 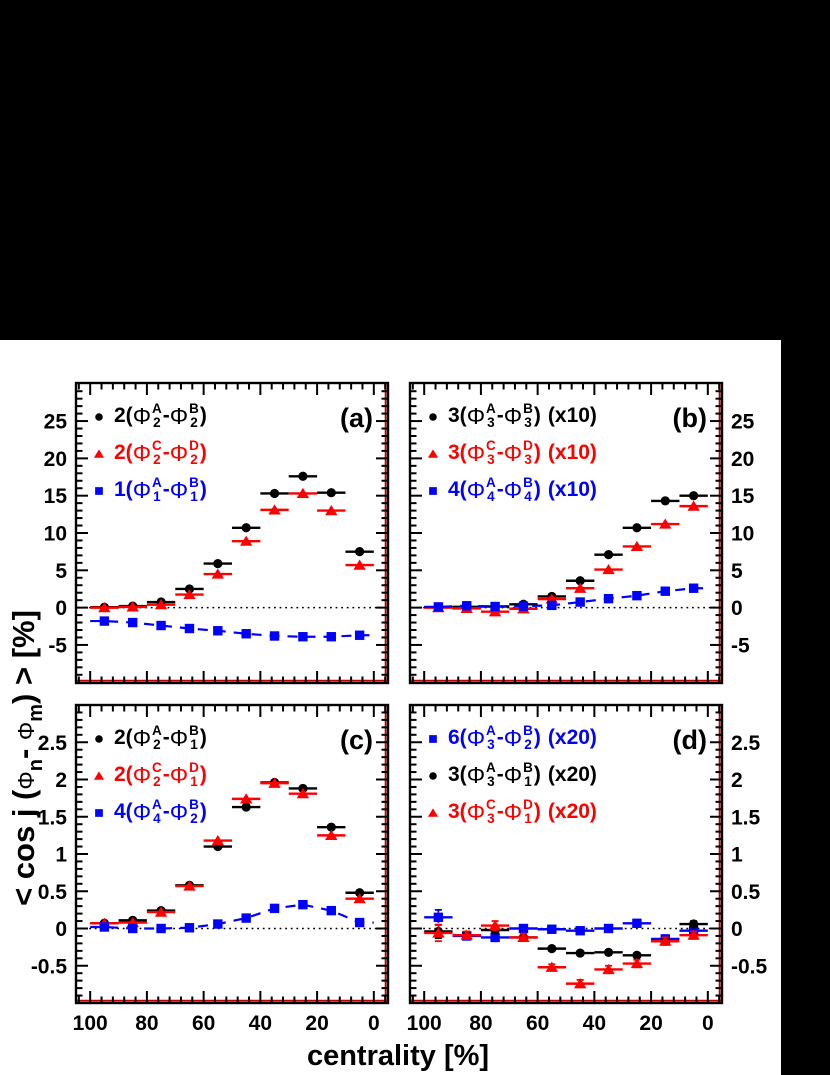 What do you see at coordinates (26, 780) in the screenshot?
I see `phi-symbol: Φ` at bounding box center [26, 780].